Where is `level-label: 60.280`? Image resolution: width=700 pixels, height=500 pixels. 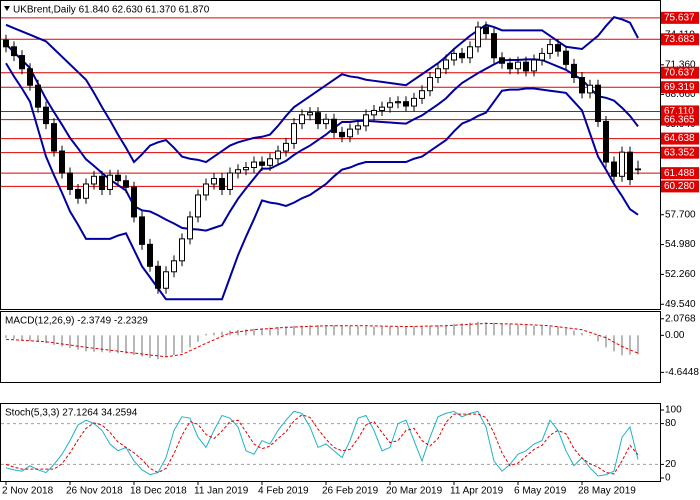
level-label: 60.280 is located at coordinates (679, 186).